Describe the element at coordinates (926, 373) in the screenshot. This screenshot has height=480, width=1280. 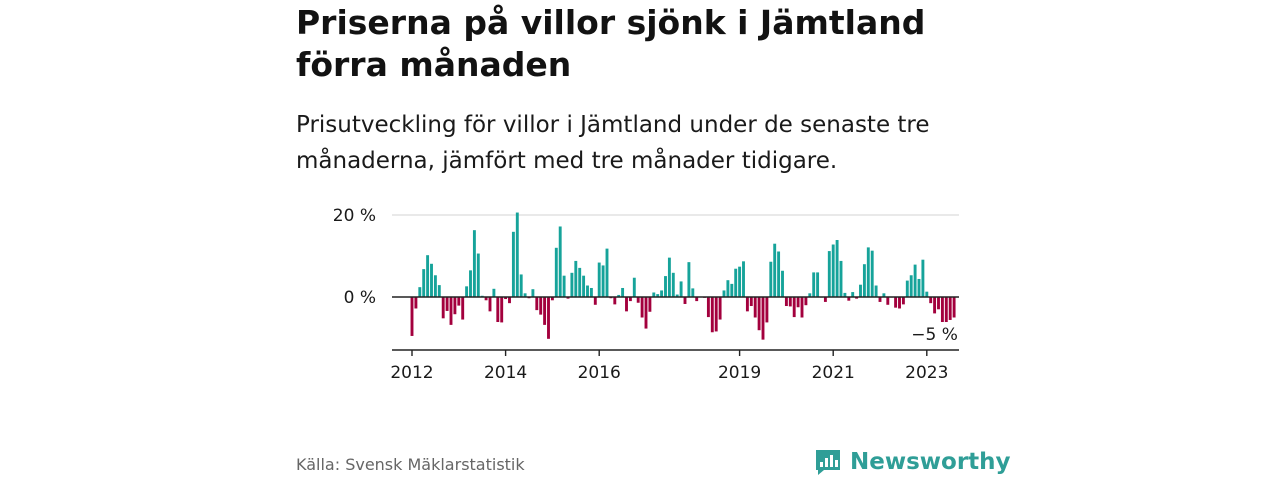
I see `x-tick-label: 2023` at that location.